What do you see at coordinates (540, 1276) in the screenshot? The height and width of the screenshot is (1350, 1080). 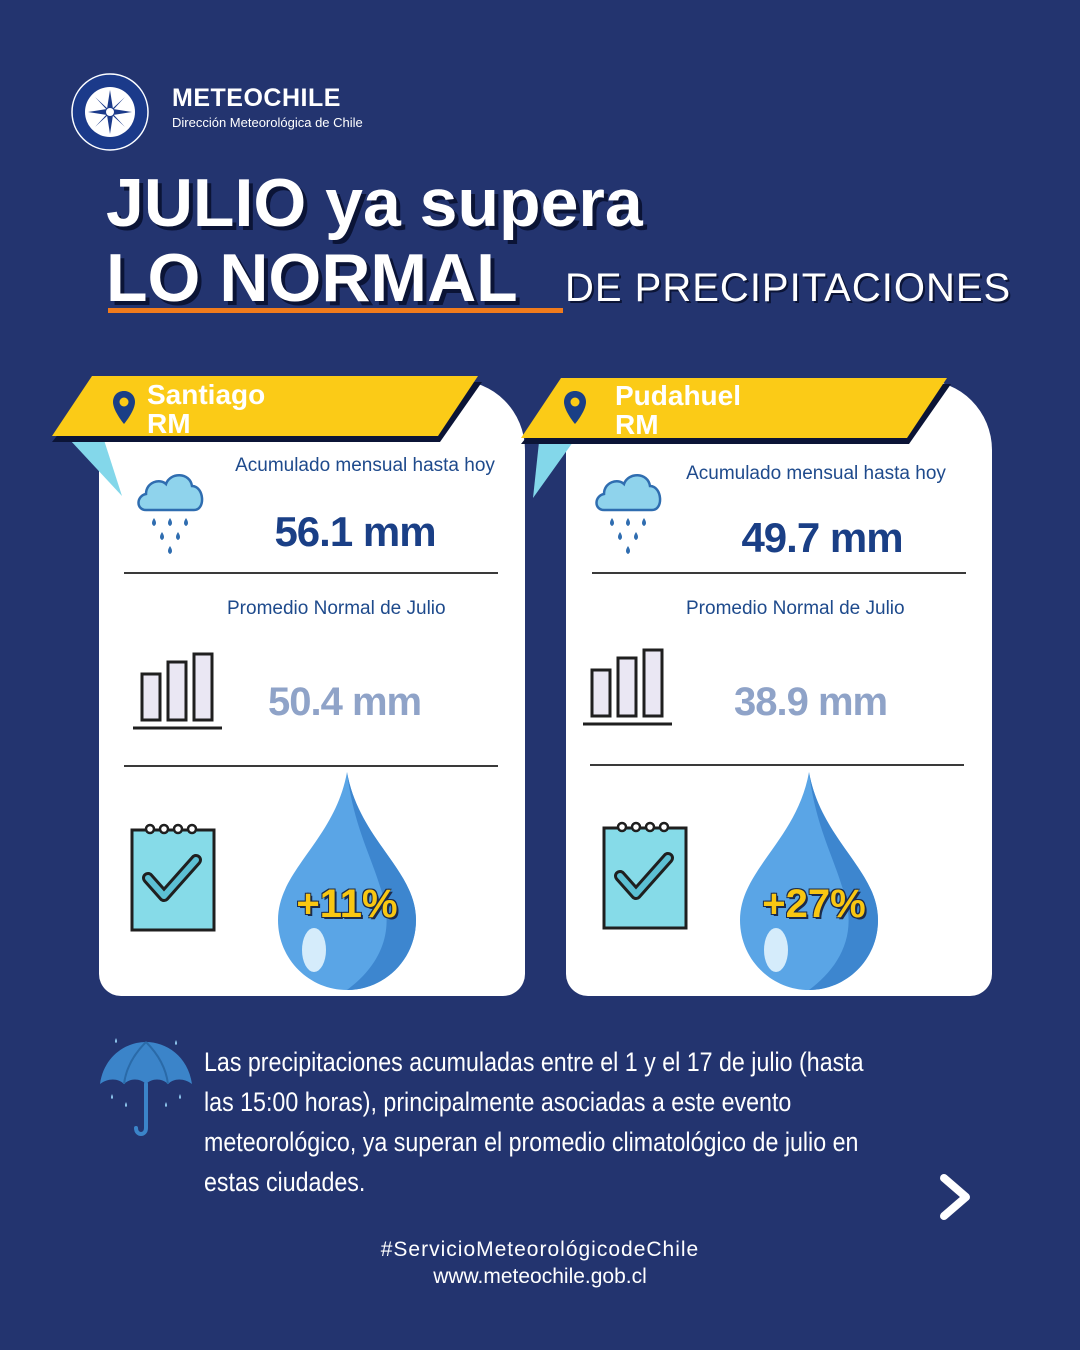 I see `website-link: www.meteochile.gob.cl` at bounding box center [540, 1276].